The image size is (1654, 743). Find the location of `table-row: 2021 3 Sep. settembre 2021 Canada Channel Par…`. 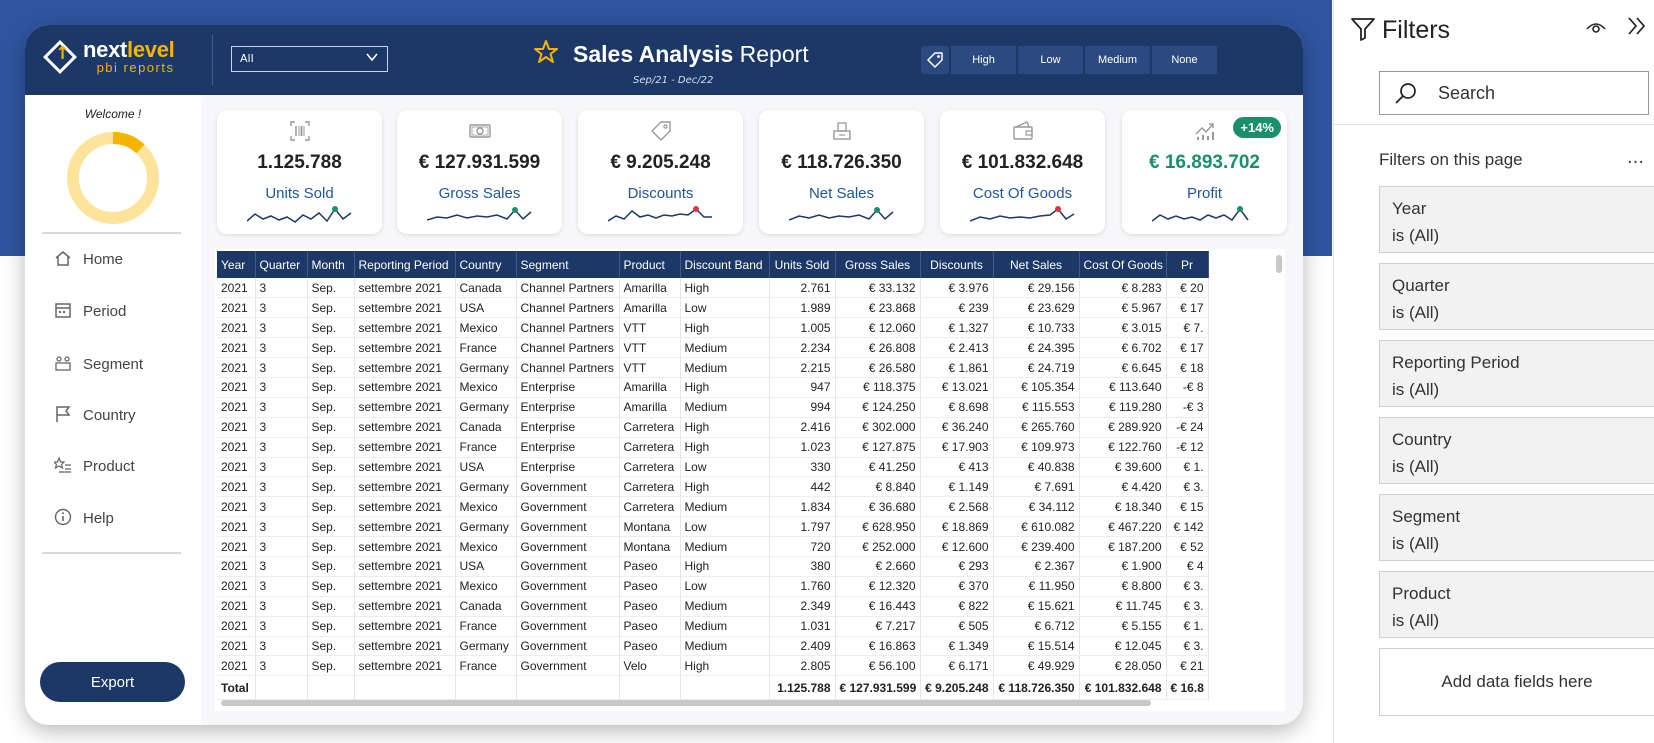

table-row: 2021 3 Sep. settembre 2021 Canada Channel Par… is located at coordinates (713, 288).